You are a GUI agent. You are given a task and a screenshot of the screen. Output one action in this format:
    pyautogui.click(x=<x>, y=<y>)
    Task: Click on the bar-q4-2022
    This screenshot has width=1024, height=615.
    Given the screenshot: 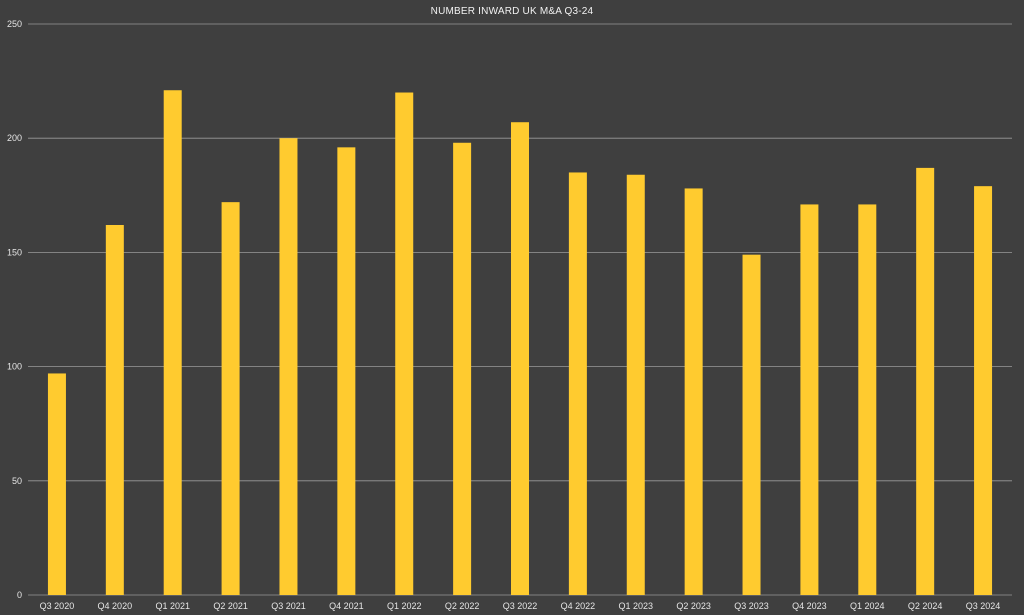 What is the action you would take?
    pyautogui.click(x=577, y=383)
    